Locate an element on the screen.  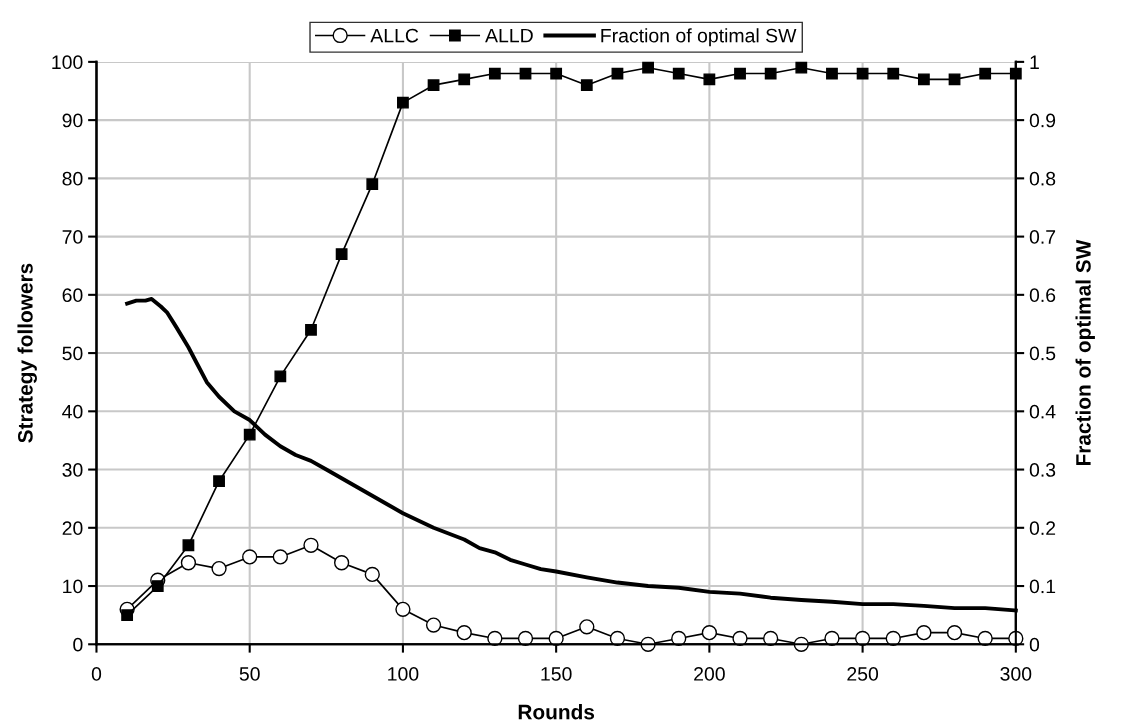
y-tick-label: 10 is located at coordinates (73, 586).